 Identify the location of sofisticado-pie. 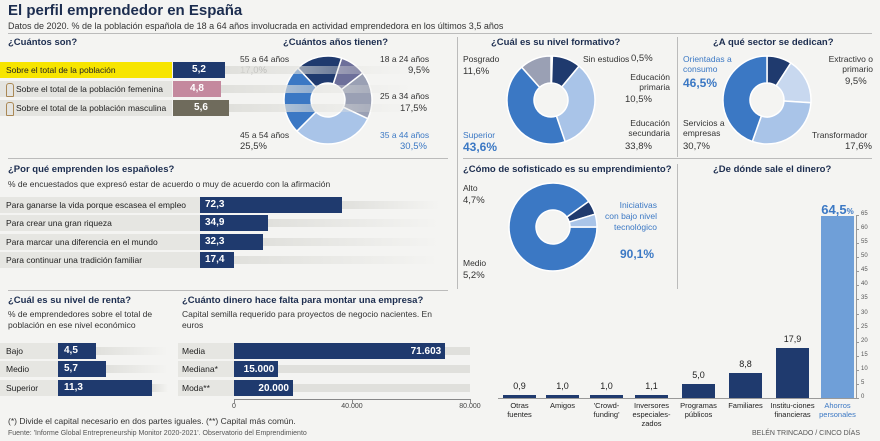
(553, 227).